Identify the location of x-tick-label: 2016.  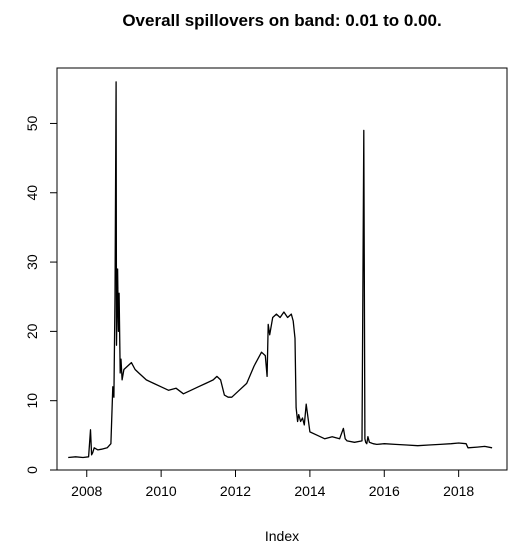
(384, 491).